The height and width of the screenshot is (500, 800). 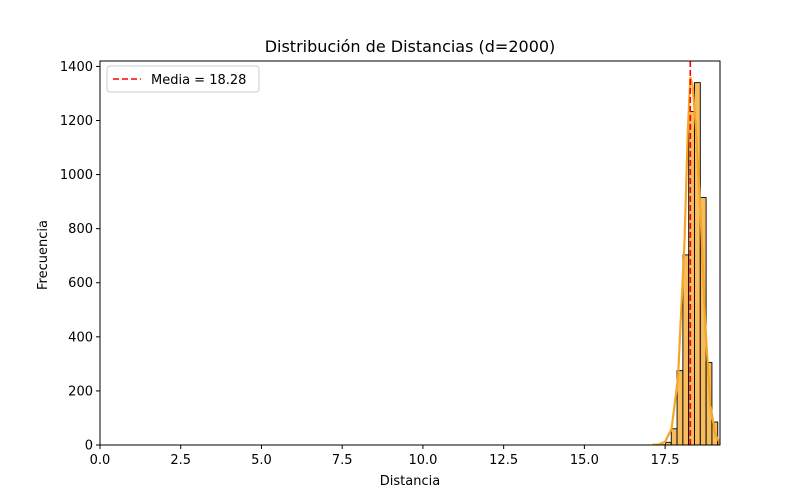 I want to click on kde-curve, so click(x=686, y=260).